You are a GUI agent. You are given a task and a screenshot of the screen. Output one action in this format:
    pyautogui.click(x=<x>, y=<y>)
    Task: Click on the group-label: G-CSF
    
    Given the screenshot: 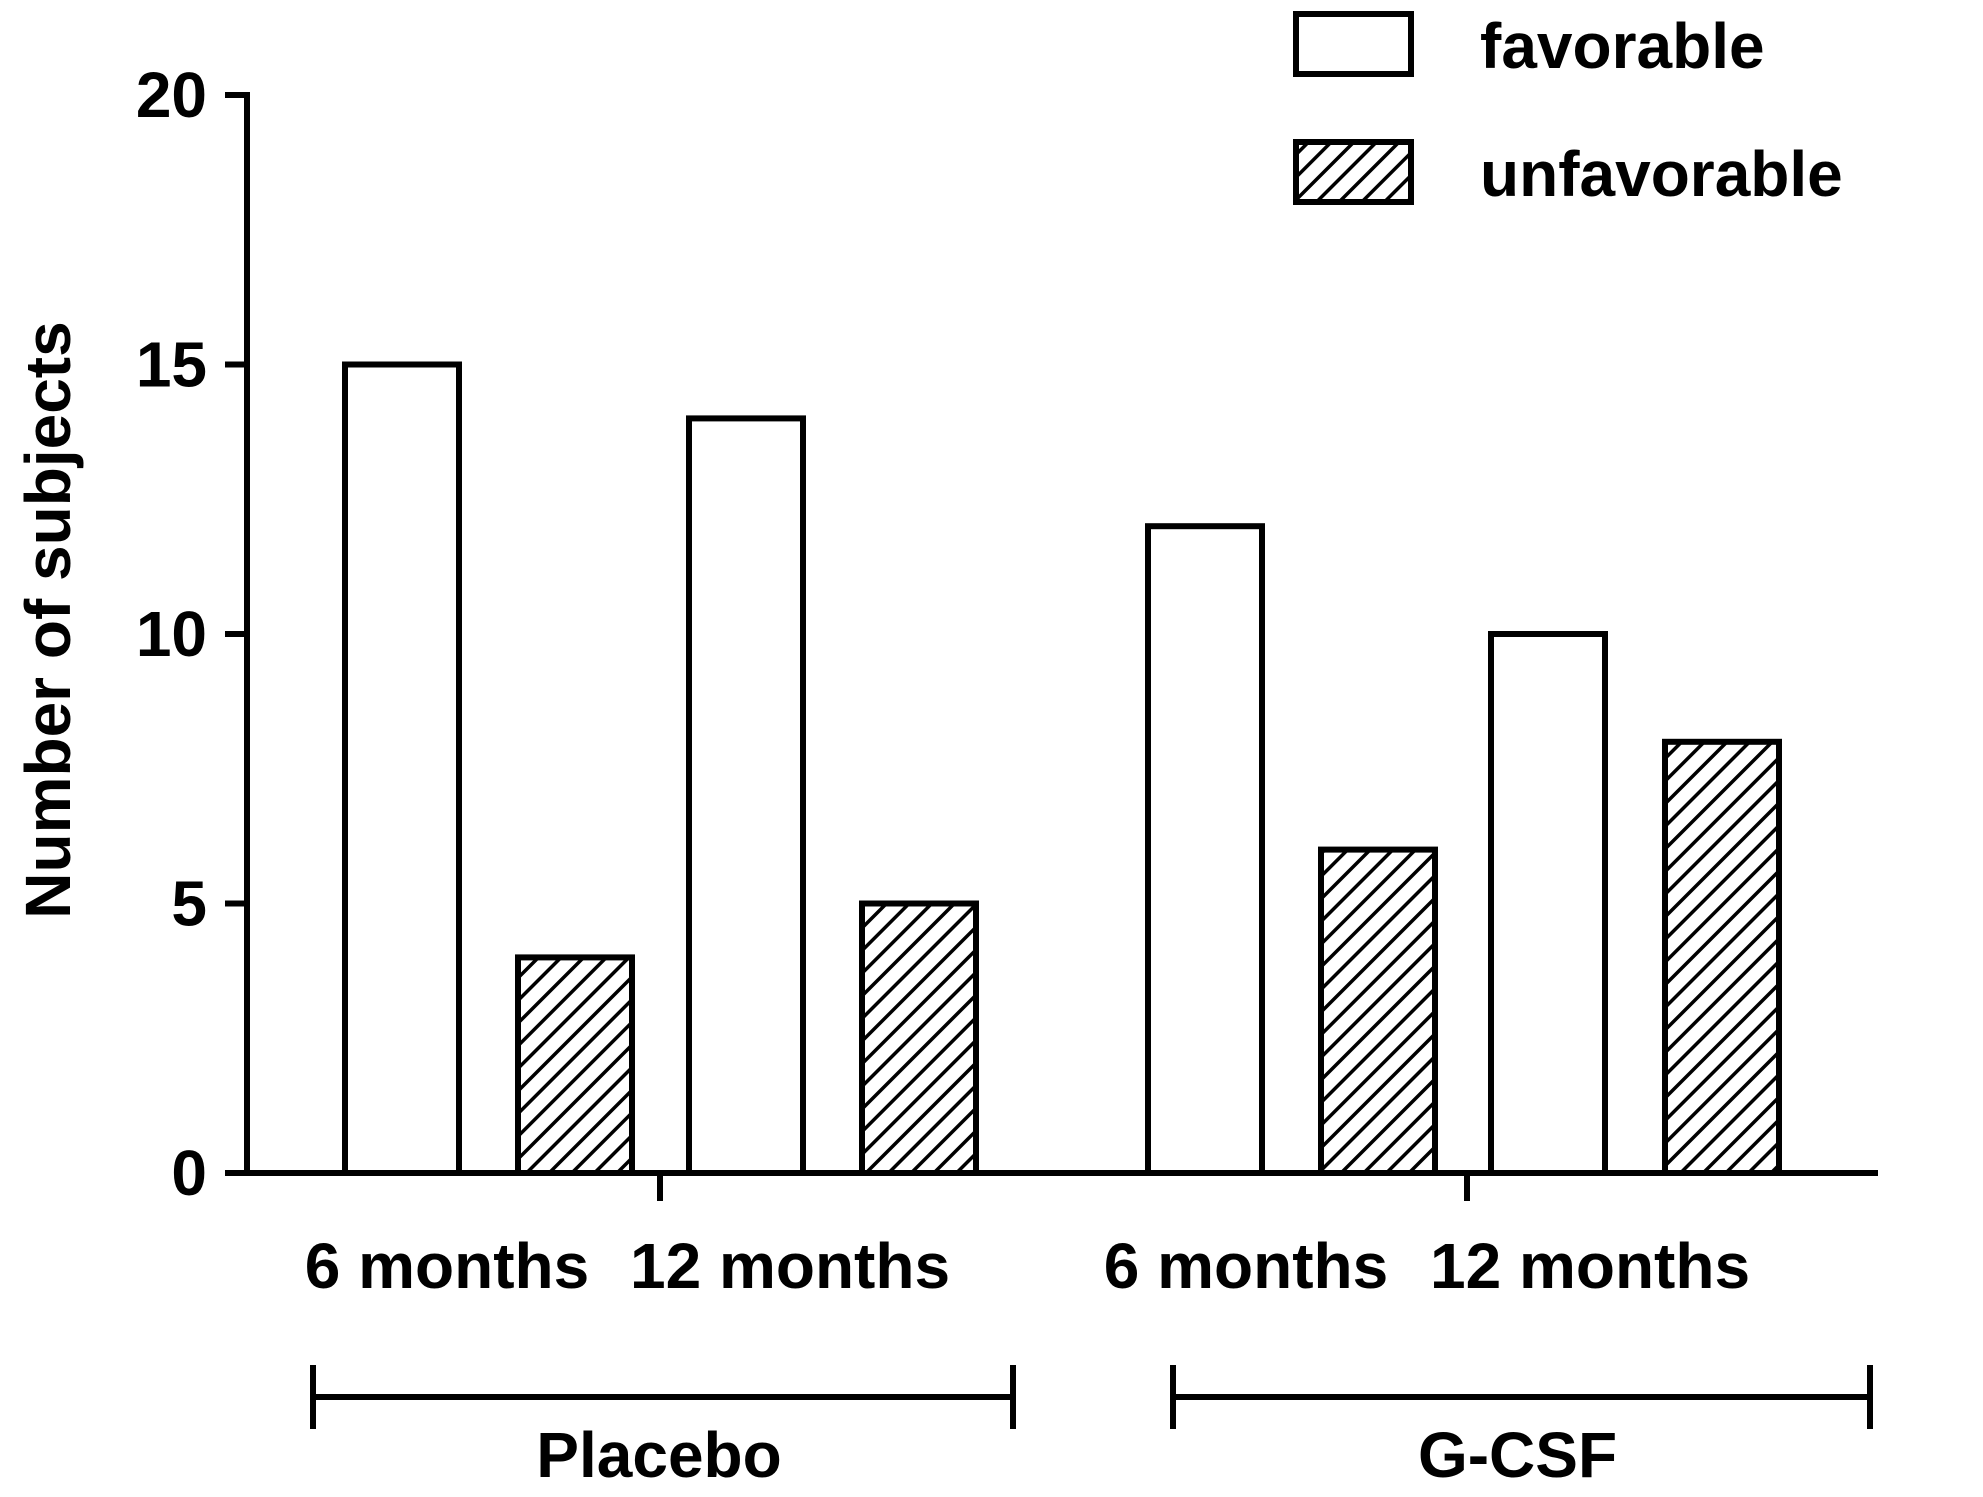 What is the action you would take?
    pyautogui.click(x=1517, y=1455)
    